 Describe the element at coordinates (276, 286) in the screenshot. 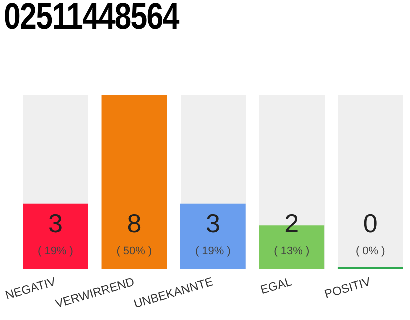

I see `x-tick-label: EGAL` at that location.